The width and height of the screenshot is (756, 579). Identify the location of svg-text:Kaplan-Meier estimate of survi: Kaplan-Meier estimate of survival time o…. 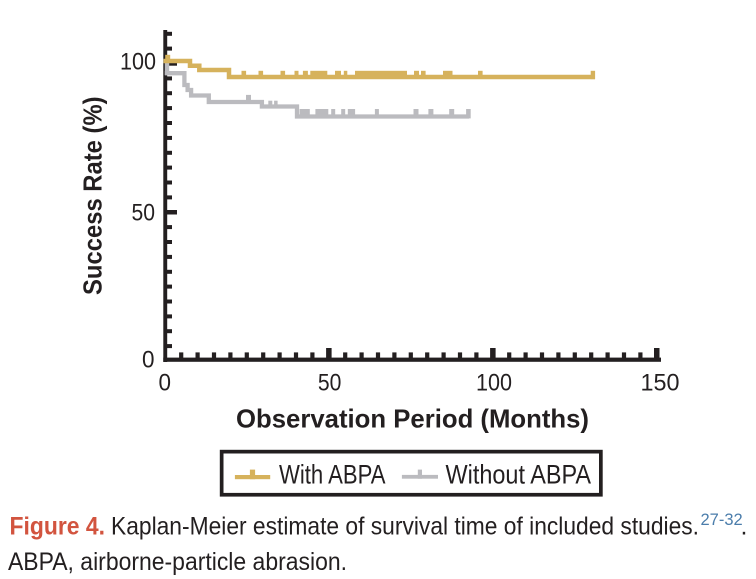
(405, 527).